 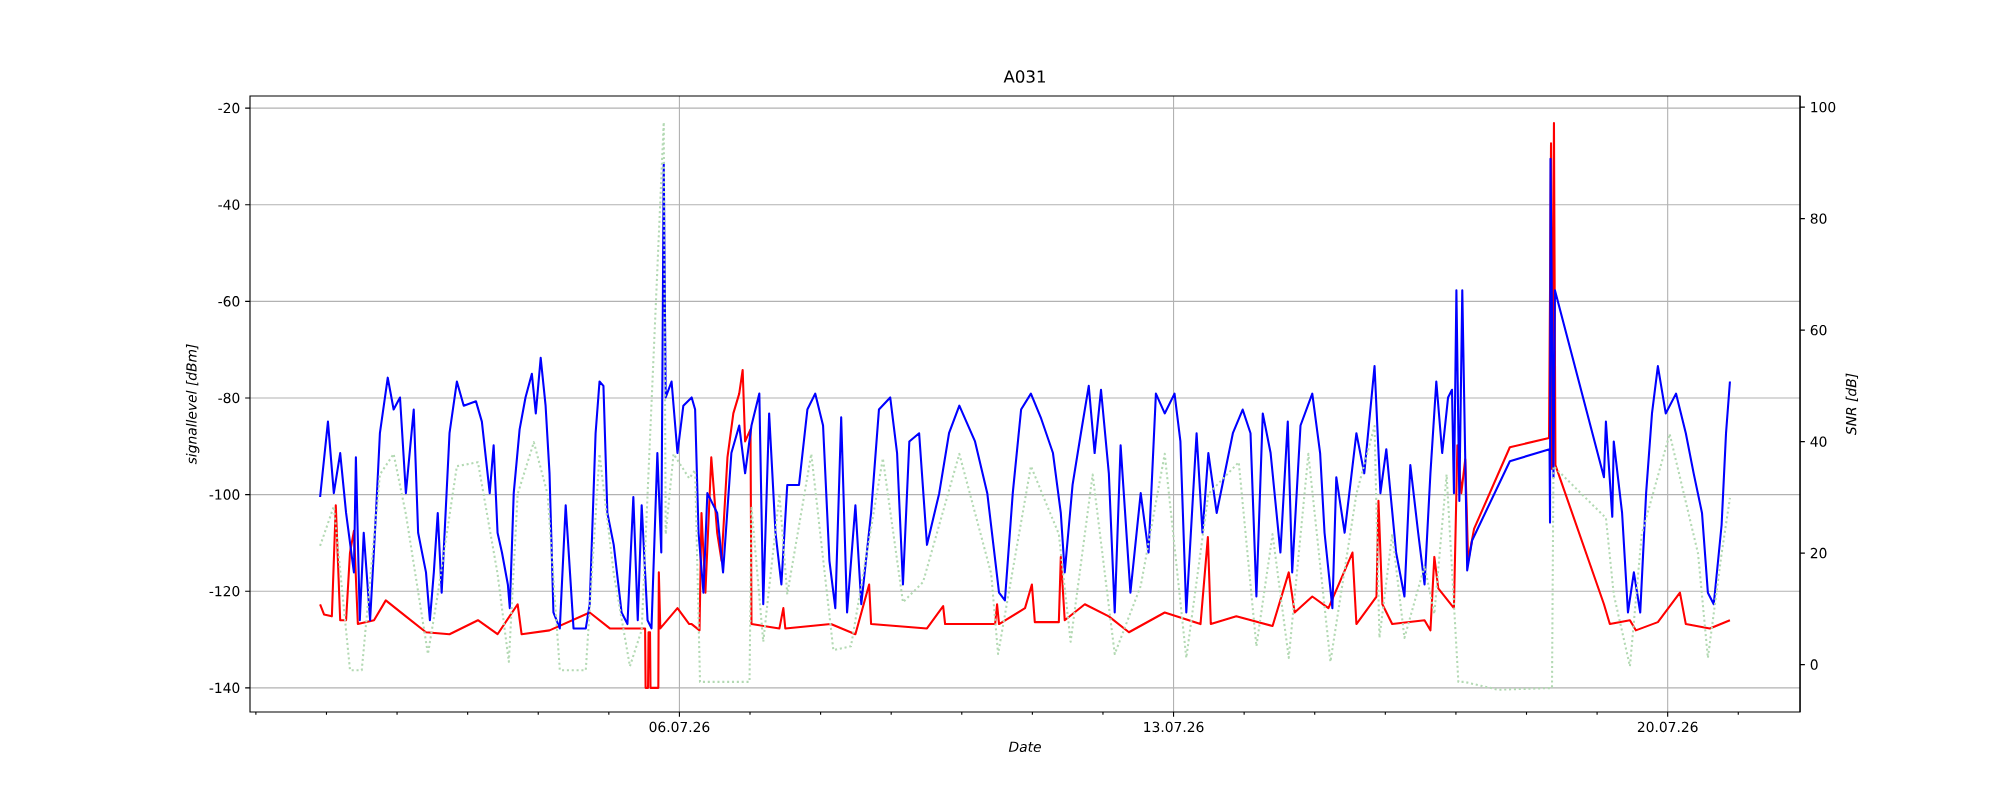 I want to click on y-tick-label: -140, so click(x=224, y=688).